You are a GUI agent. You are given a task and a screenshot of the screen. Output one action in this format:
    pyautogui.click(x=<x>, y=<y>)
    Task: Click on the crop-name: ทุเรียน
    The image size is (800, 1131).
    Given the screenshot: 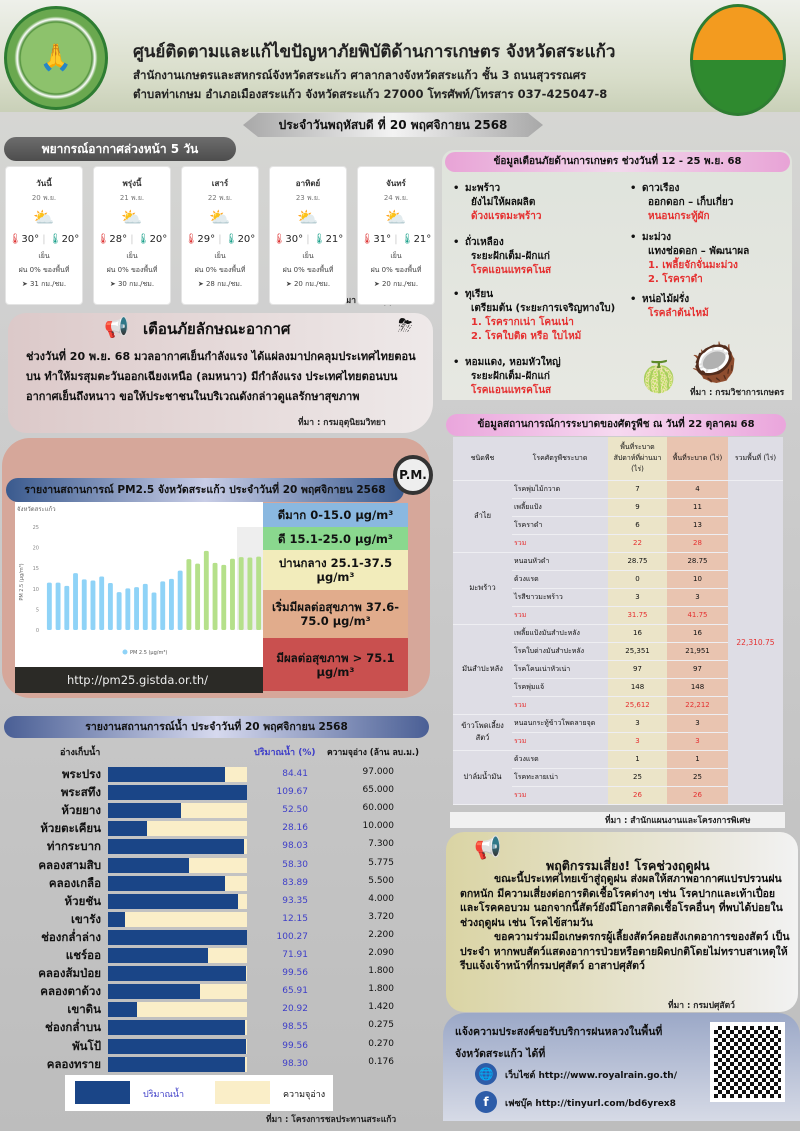 What is the action you would take?
    pyautogui.click(x=479, y=294)
    